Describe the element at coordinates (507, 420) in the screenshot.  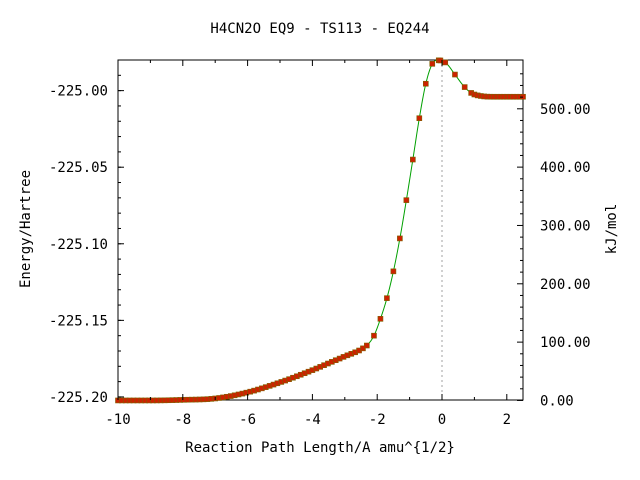
I see `x-tick-label: 2` at that location.